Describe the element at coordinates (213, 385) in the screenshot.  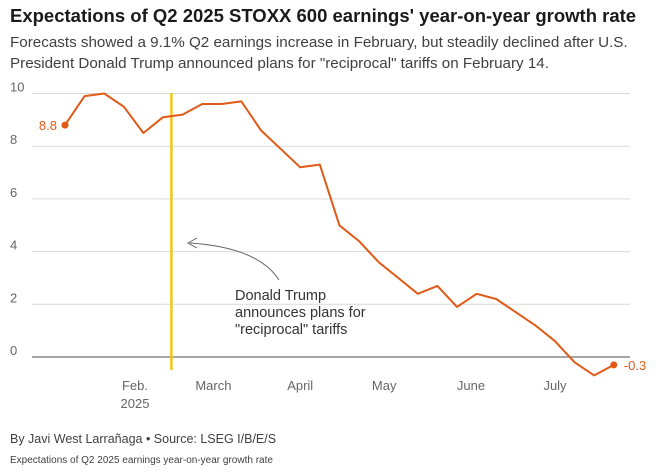
I see `x-tick-label: March` at that location.